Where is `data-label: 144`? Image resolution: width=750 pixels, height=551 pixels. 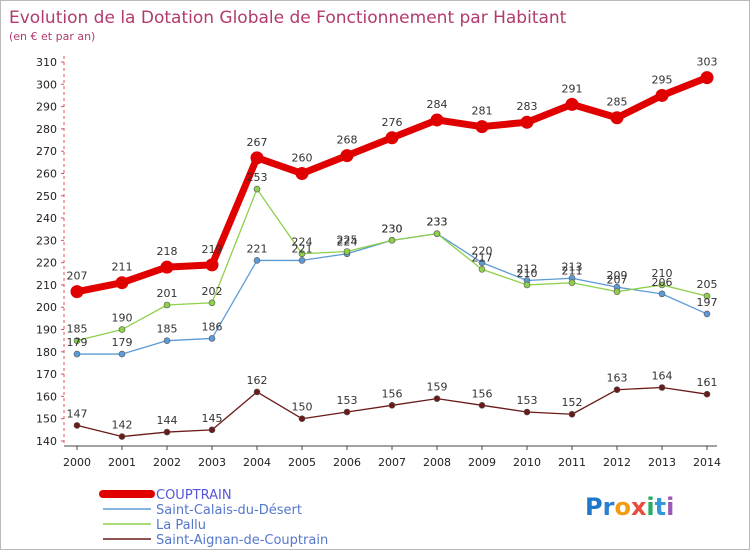
data-label: 144 is located at coordinates (167, 420).